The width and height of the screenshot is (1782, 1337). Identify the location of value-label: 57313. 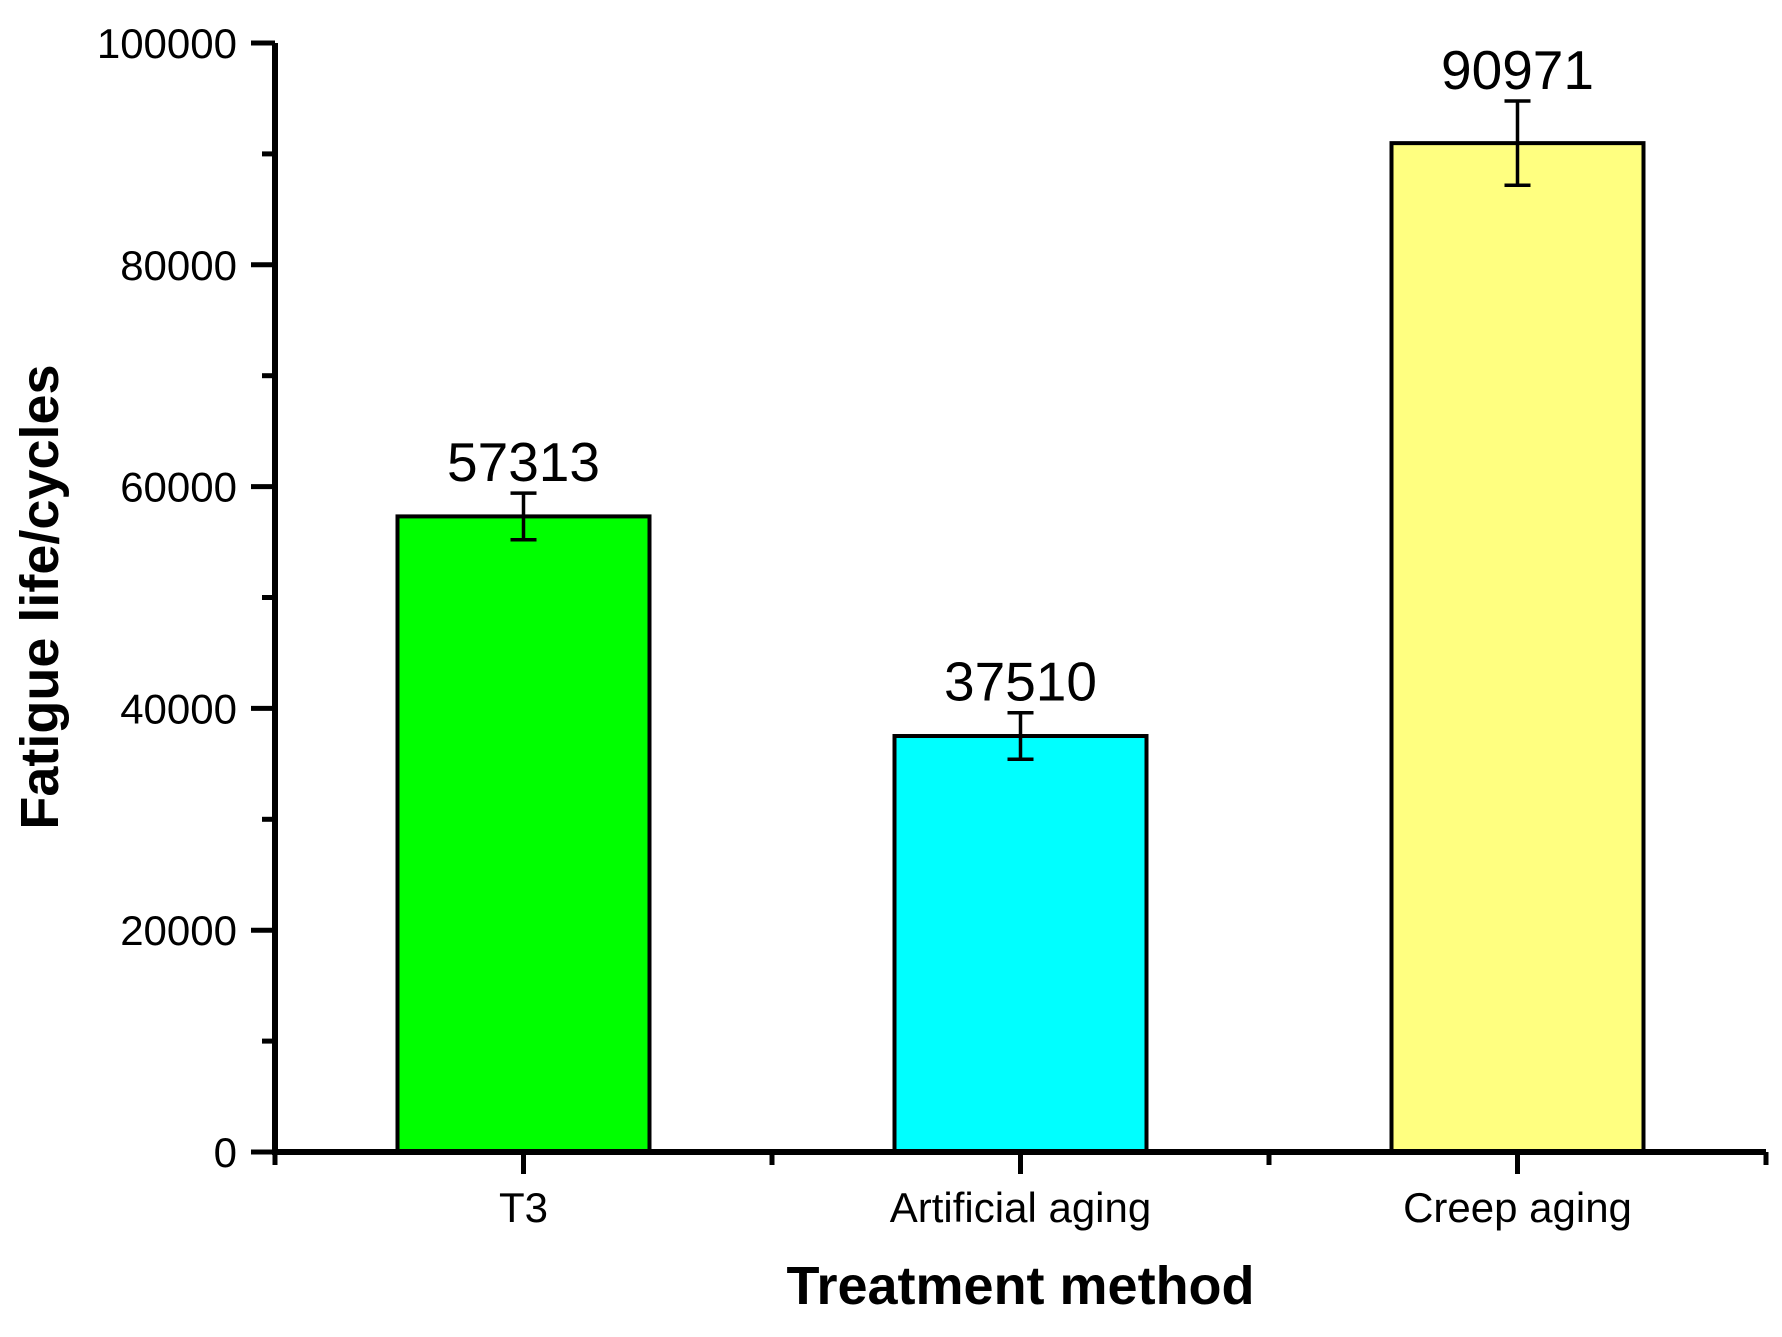
(523, 462).